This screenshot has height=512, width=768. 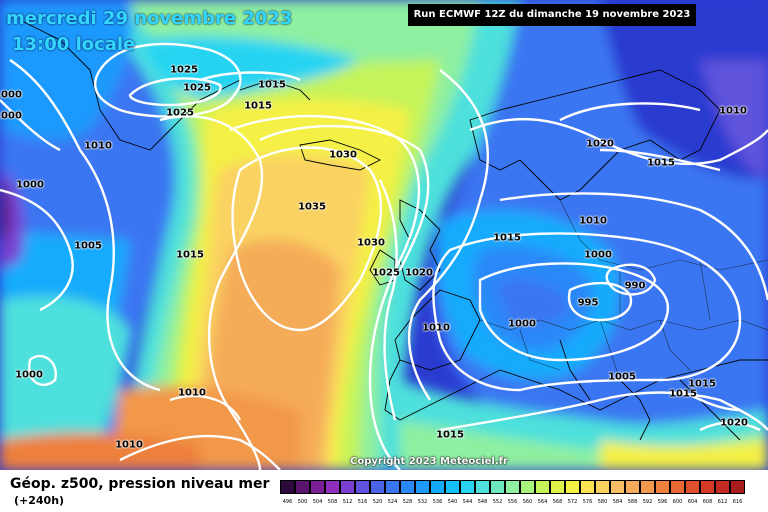 I want to click on color-scale-tick: 552, so click(x=497, y=502).